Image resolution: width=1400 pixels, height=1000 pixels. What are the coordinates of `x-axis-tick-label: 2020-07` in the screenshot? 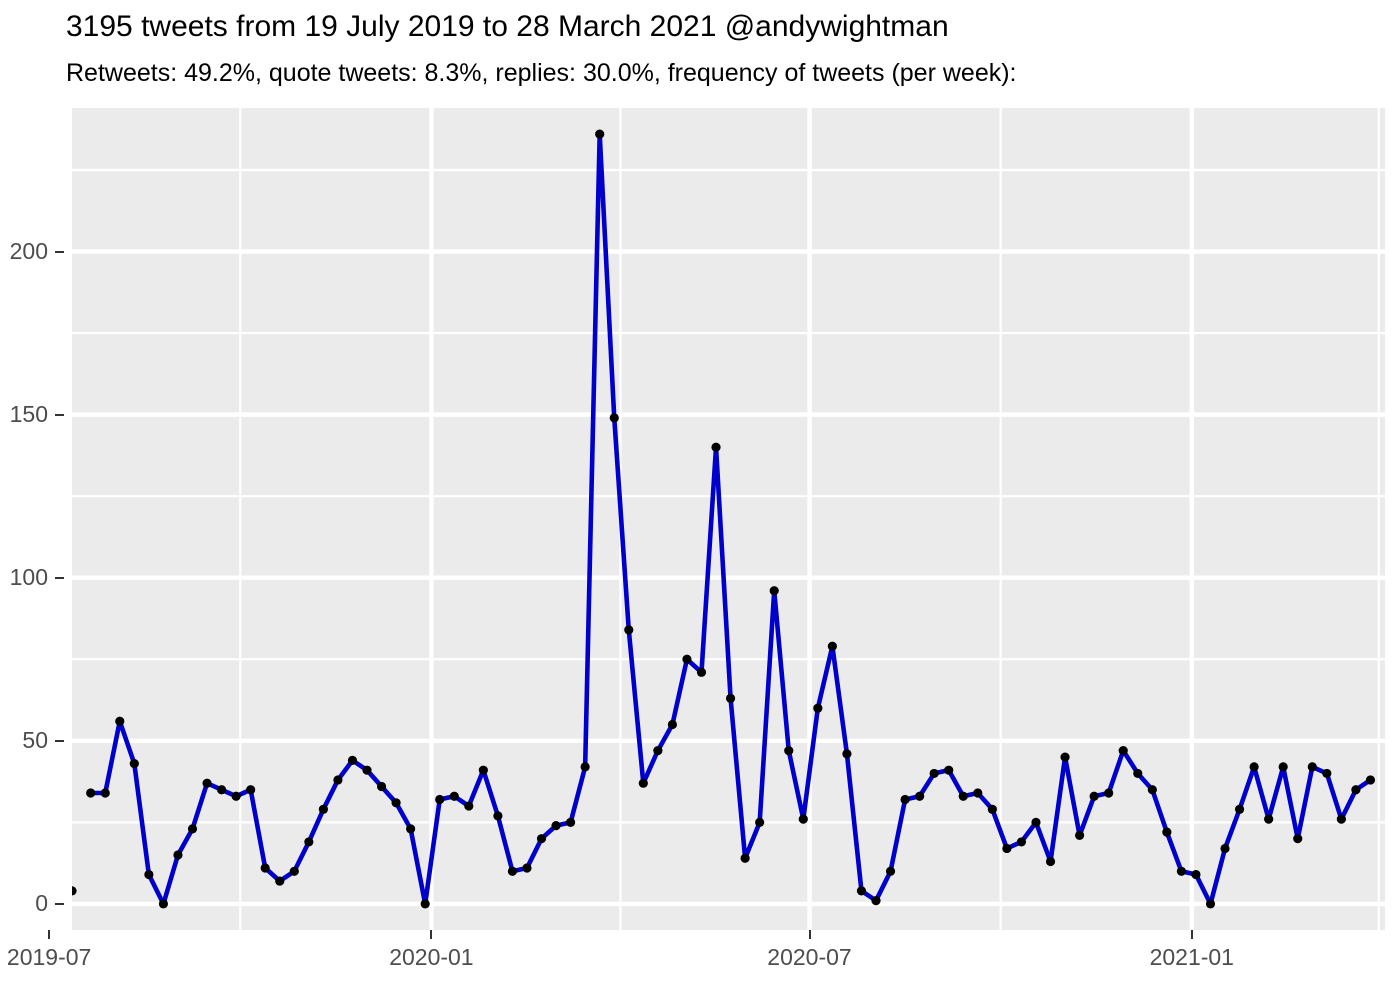 It's located at (809, 957).